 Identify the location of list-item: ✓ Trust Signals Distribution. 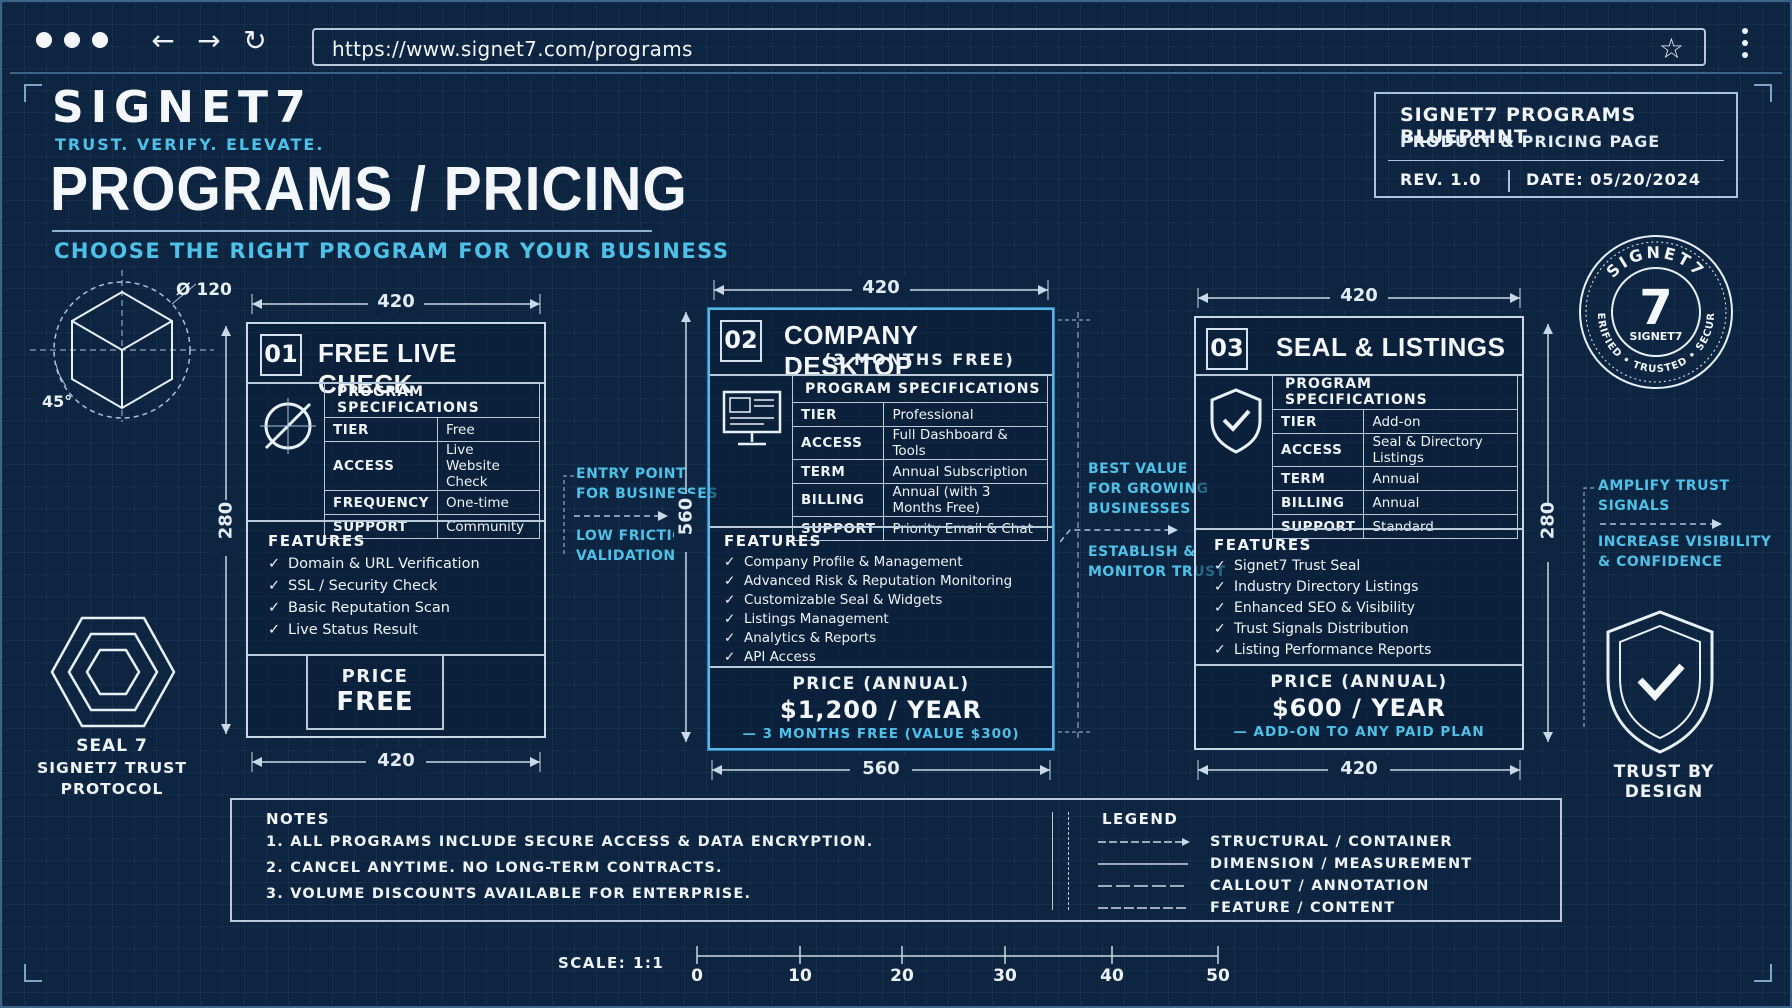
(1311, 629).